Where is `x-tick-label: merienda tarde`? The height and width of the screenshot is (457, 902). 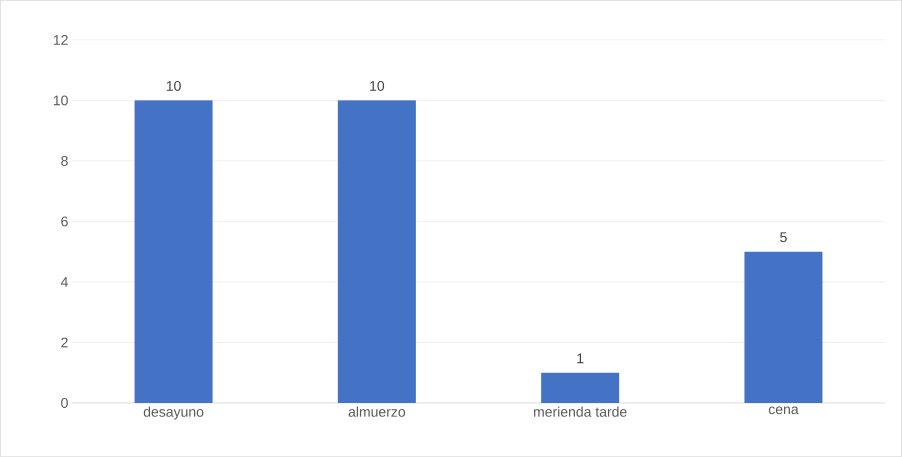
x-tick-label: merienda tarde is located at coordinates (580, 411).